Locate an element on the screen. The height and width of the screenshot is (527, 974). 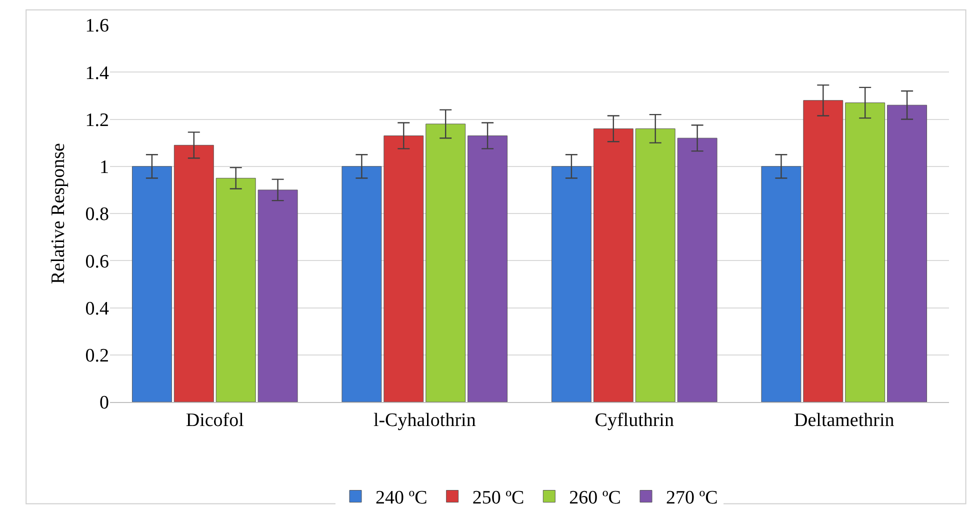
y-tick-label: 1.4 is located at coordinates (97, 73).